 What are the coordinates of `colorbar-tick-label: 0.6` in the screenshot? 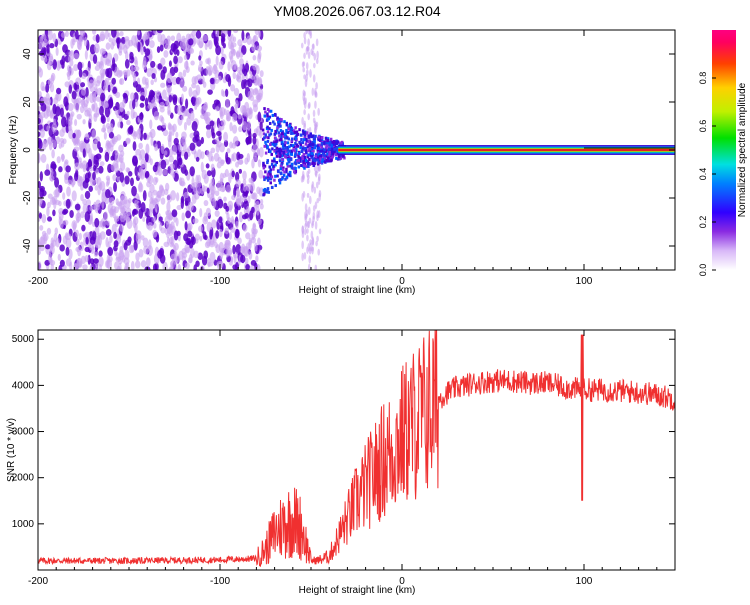 It's located at (703, 126).